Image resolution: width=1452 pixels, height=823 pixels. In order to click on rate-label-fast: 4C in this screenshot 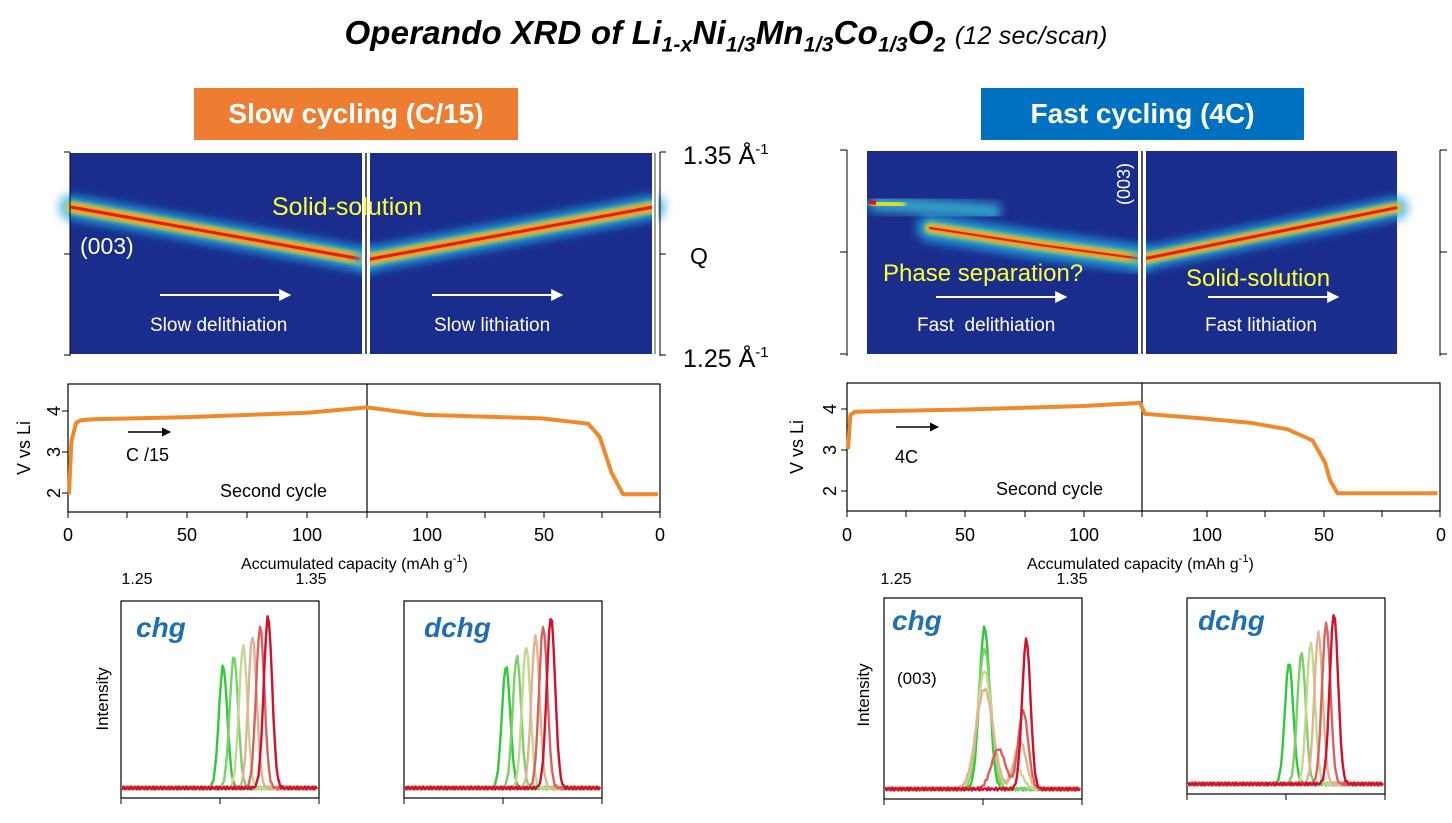, I will do `click(906, 457)`.